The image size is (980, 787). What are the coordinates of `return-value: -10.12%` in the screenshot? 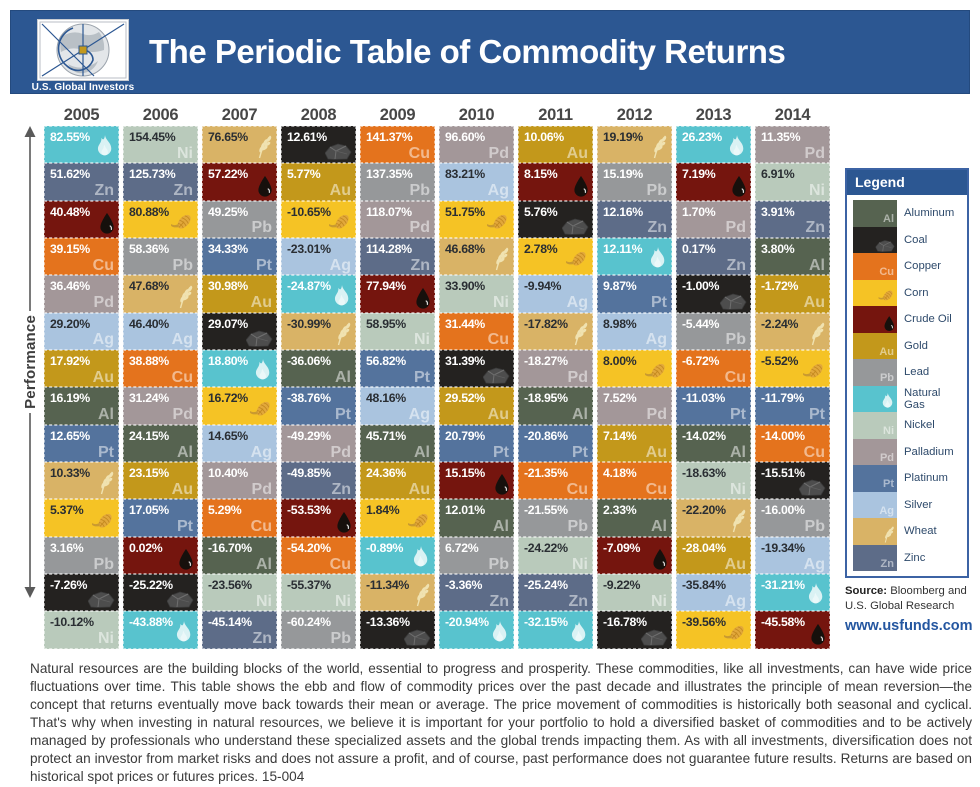 It's located at (72, 622).